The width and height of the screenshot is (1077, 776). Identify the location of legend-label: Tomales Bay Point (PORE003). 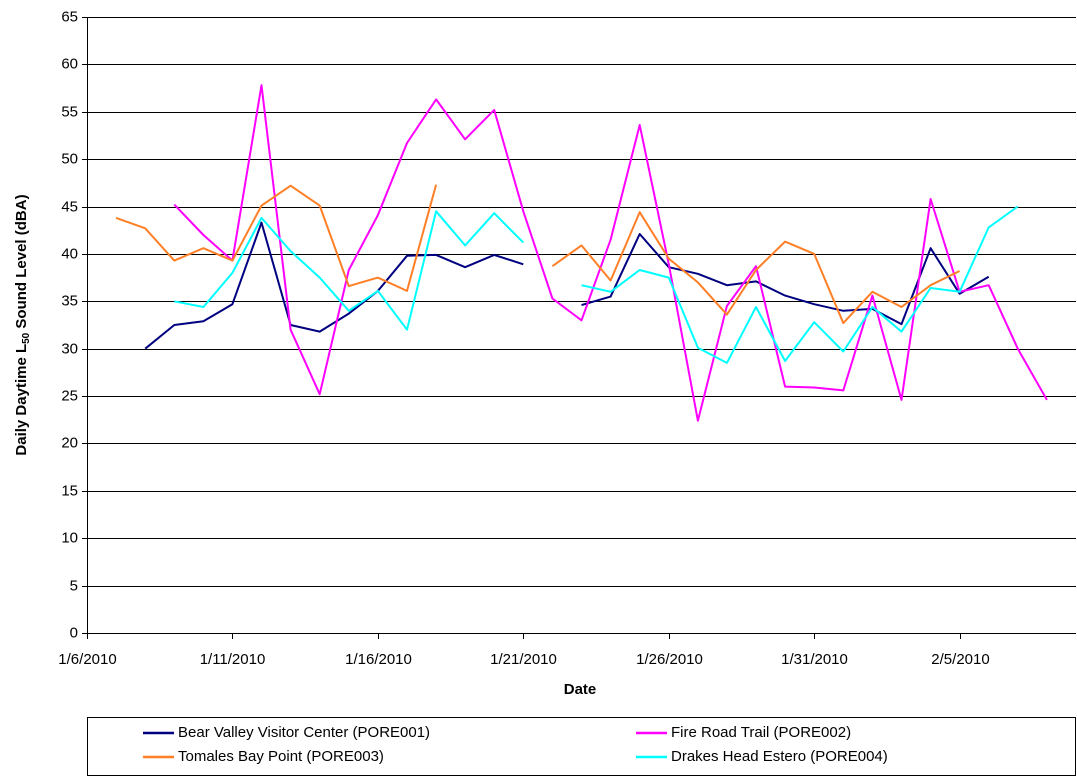
(281, 756).